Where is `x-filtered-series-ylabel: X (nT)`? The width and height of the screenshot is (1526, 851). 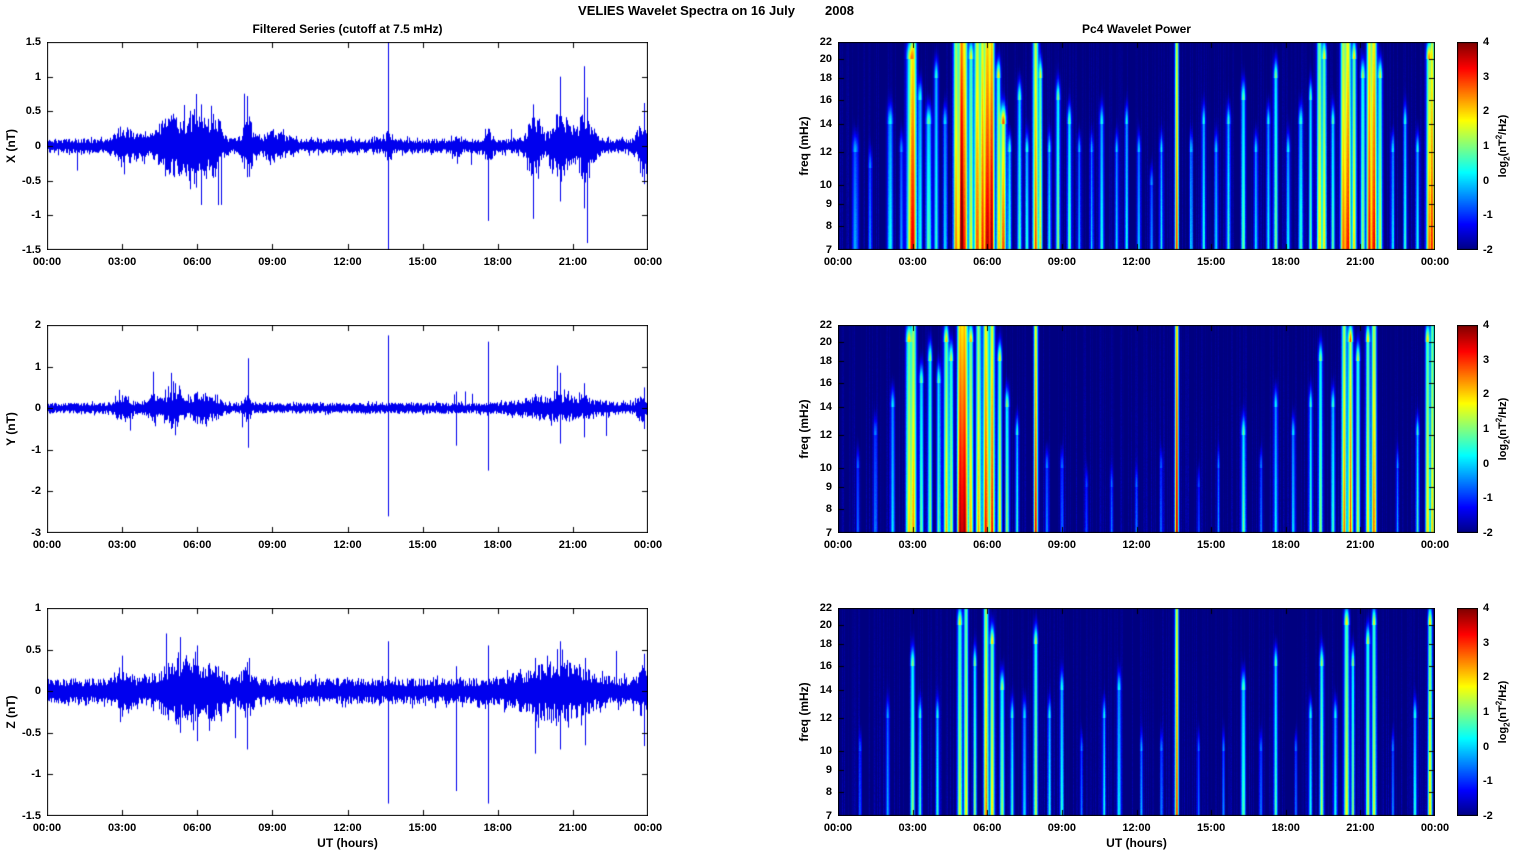 x-filtered-series-ylabel: X (nT) is located at coordinates (11, 146).